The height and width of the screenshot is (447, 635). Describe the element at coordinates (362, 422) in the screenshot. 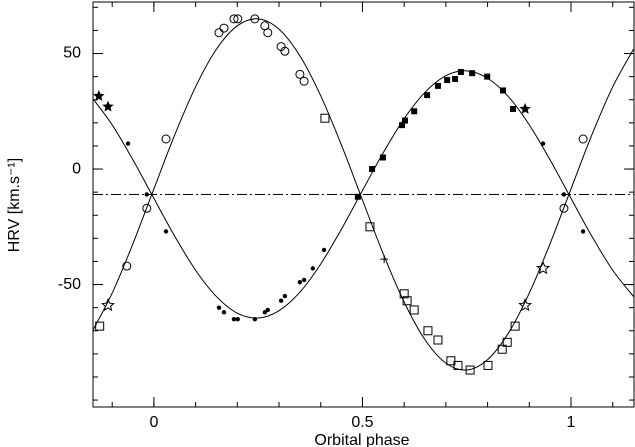

I see `x-tick-label: 0.5` at that location.